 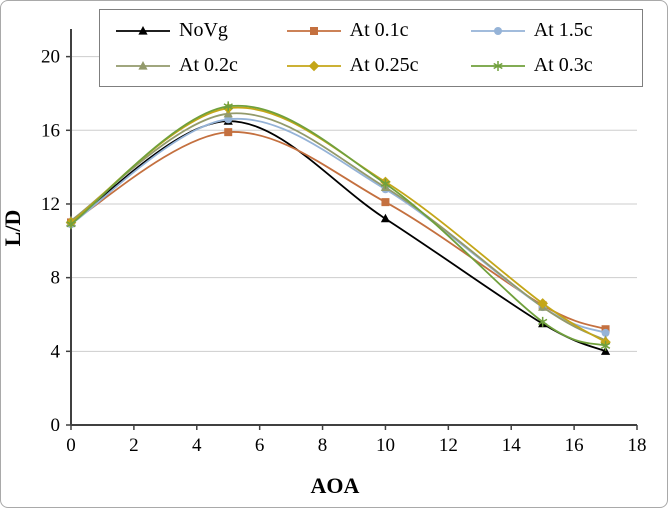 What do you see at coordinates (385, 445) in the screenshot?
I see `x-tick-label: 10` at bounding box center [385, 445].